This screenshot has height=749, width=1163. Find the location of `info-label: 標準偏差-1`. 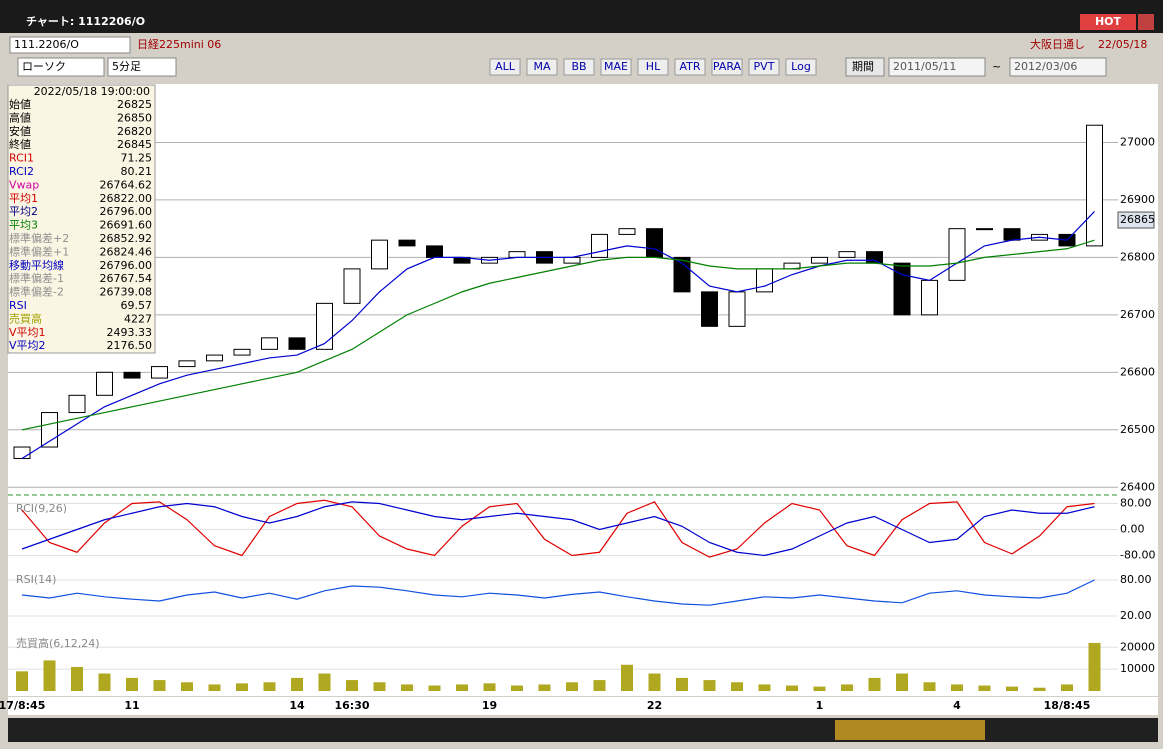

info-label: 標準偏差-1 is located at coordinates (36, 278).